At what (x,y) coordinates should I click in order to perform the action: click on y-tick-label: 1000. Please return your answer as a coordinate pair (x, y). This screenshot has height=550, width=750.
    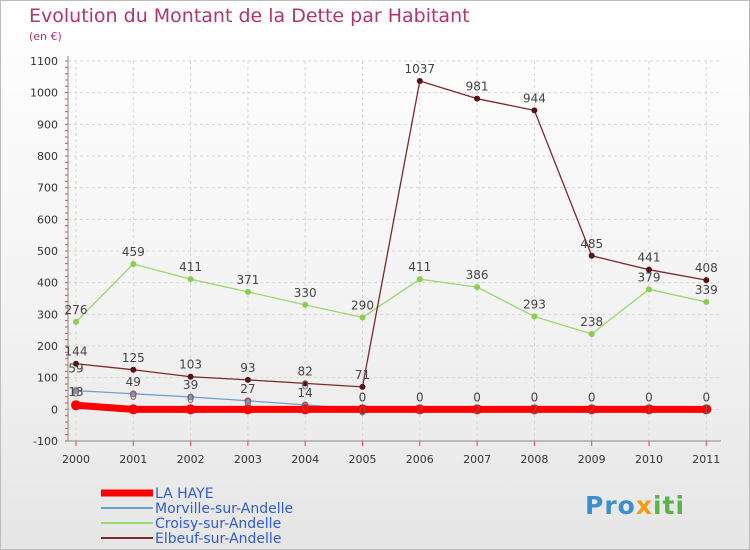
    Looking at the image, I should click on (44, 93).